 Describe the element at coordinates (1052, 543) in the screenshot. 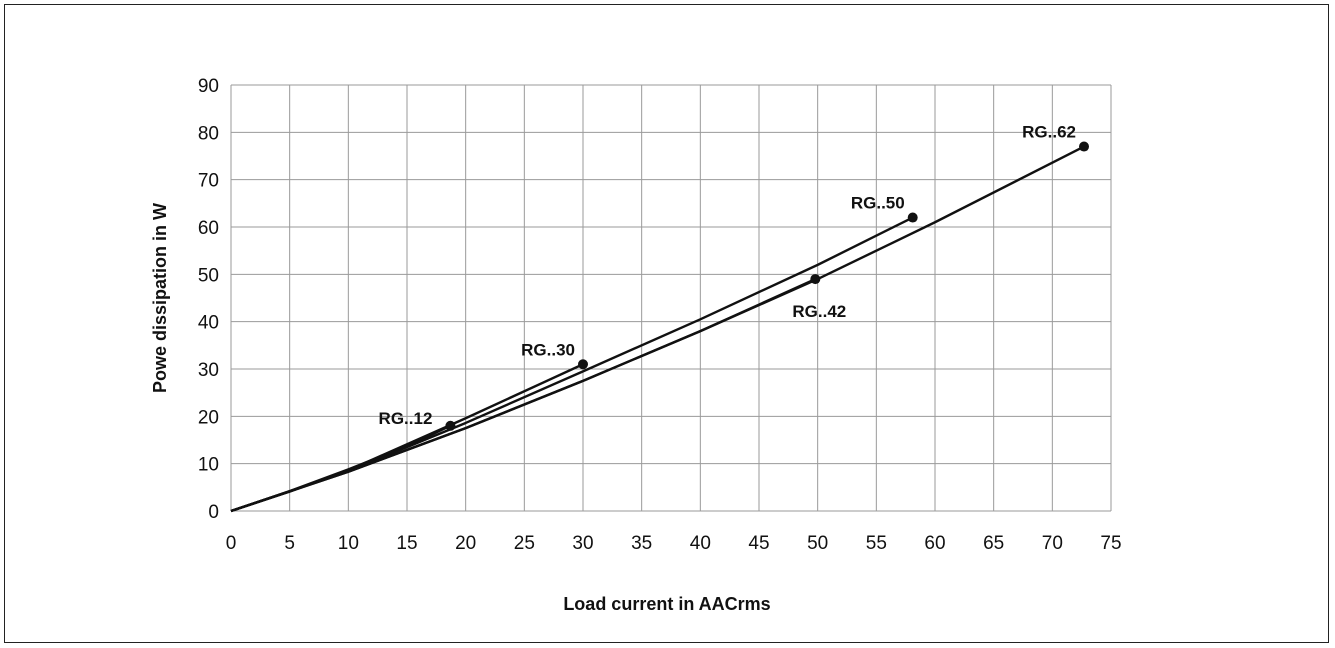

I see `x-tick-label: 70` at that location.